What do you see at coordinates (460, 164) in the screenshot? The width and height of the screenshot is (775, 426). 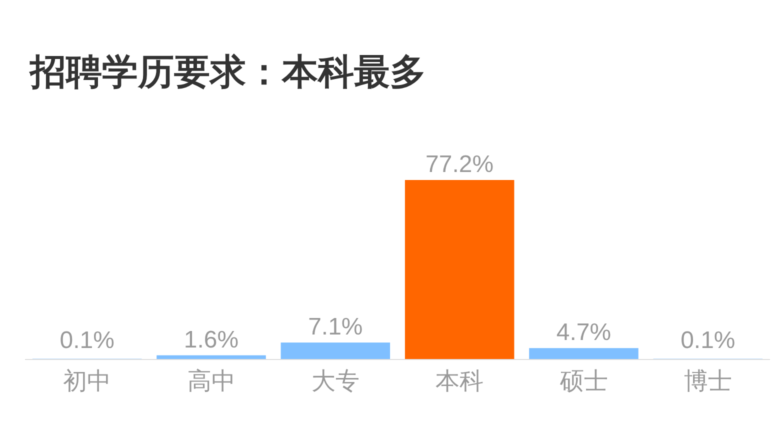 I see `data-label: 77.2%` at bounding box center [460, 164].